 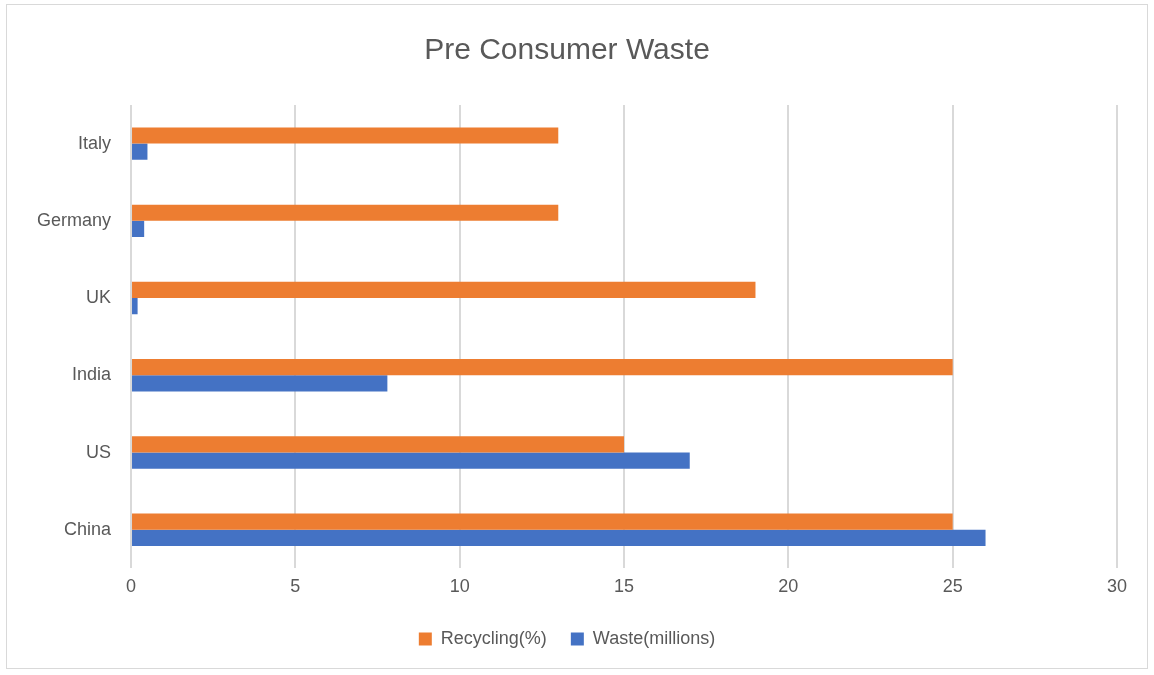 What do you see at coordinates (624, 586) in the screenshot?
I see `x-tick-label: 15` at bounding box center [624, 586].